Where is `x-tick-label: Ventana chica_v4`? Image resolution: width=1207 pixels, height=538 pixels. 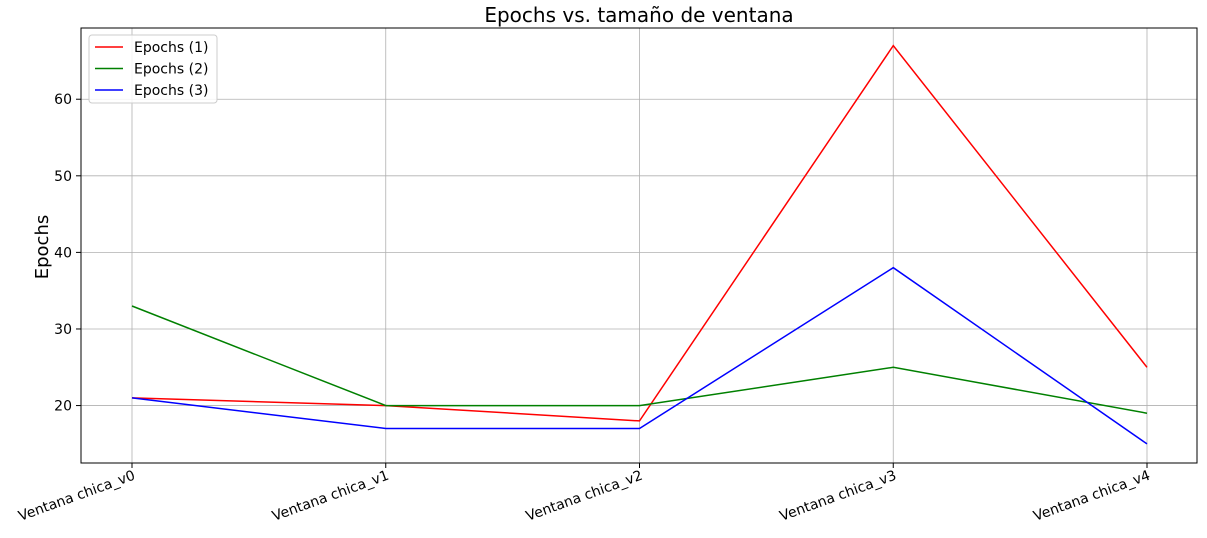 x-tick-label: Ventana chica_v4 is located at coordinates (1091, 496).